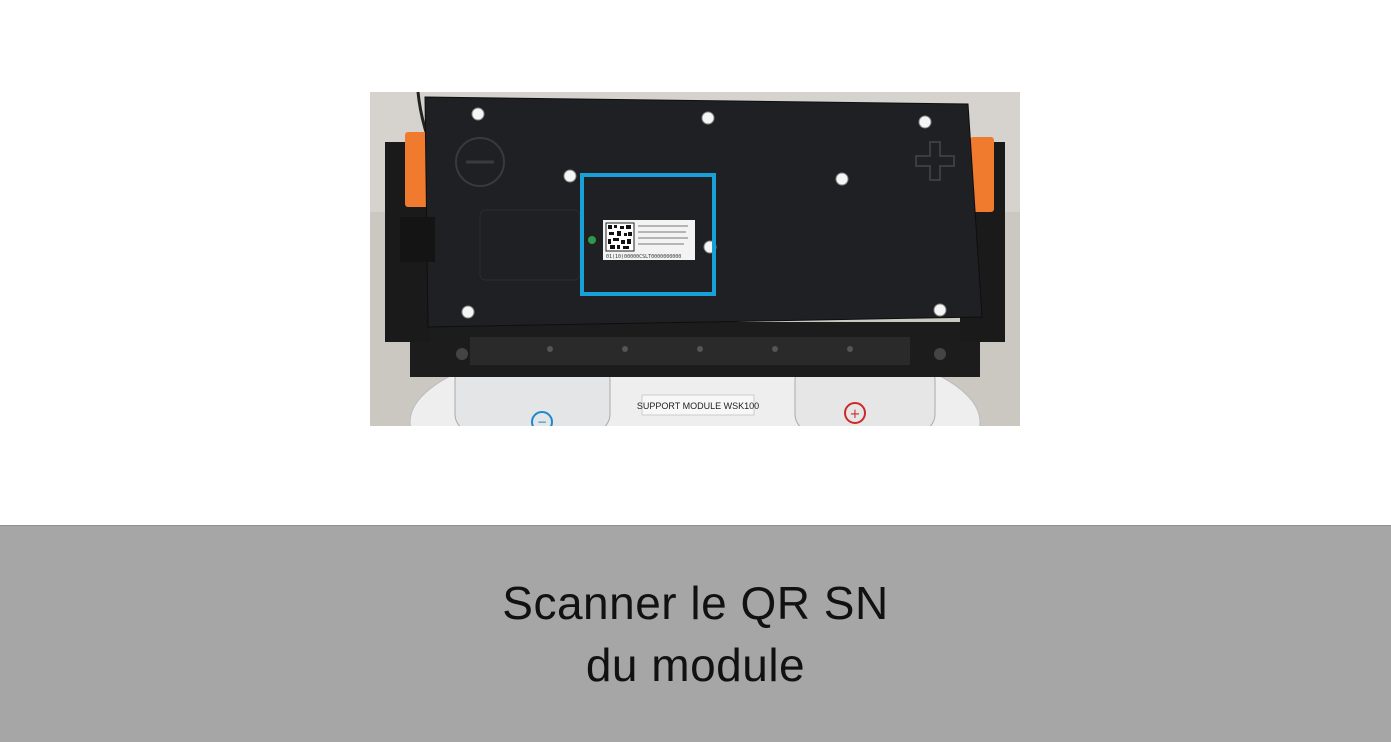 The width and height of the screenshot is (1391, 742). Describe the element at coordinates (982, 174) in the screenshot. I see `right-orange-clip` at that location.